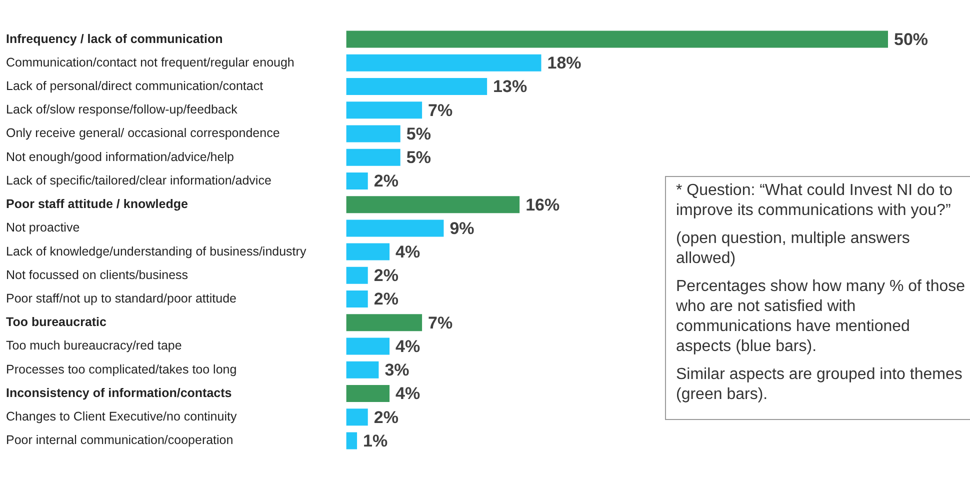 Image resolution: width=970 pixels, height=480 pixels. I want to click on y-tick-label: Not enough/good information/advice/help, so click(120, 157).